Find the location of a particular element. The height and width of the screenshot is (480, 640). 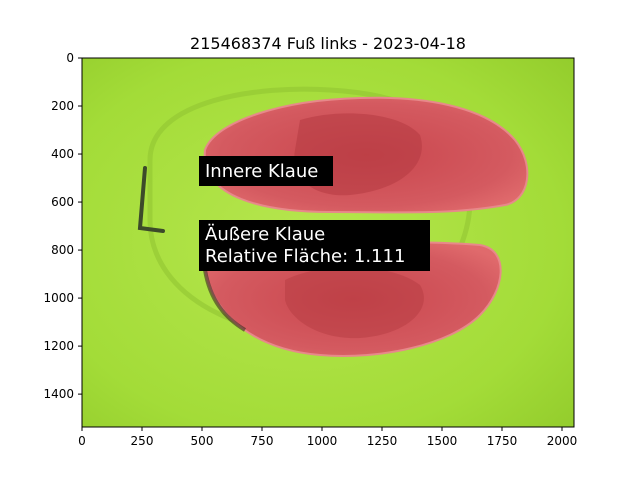

x-axis: 0 250 500 750 1000 1250 1500 1750 2000 is located at coordinates (327, 437).